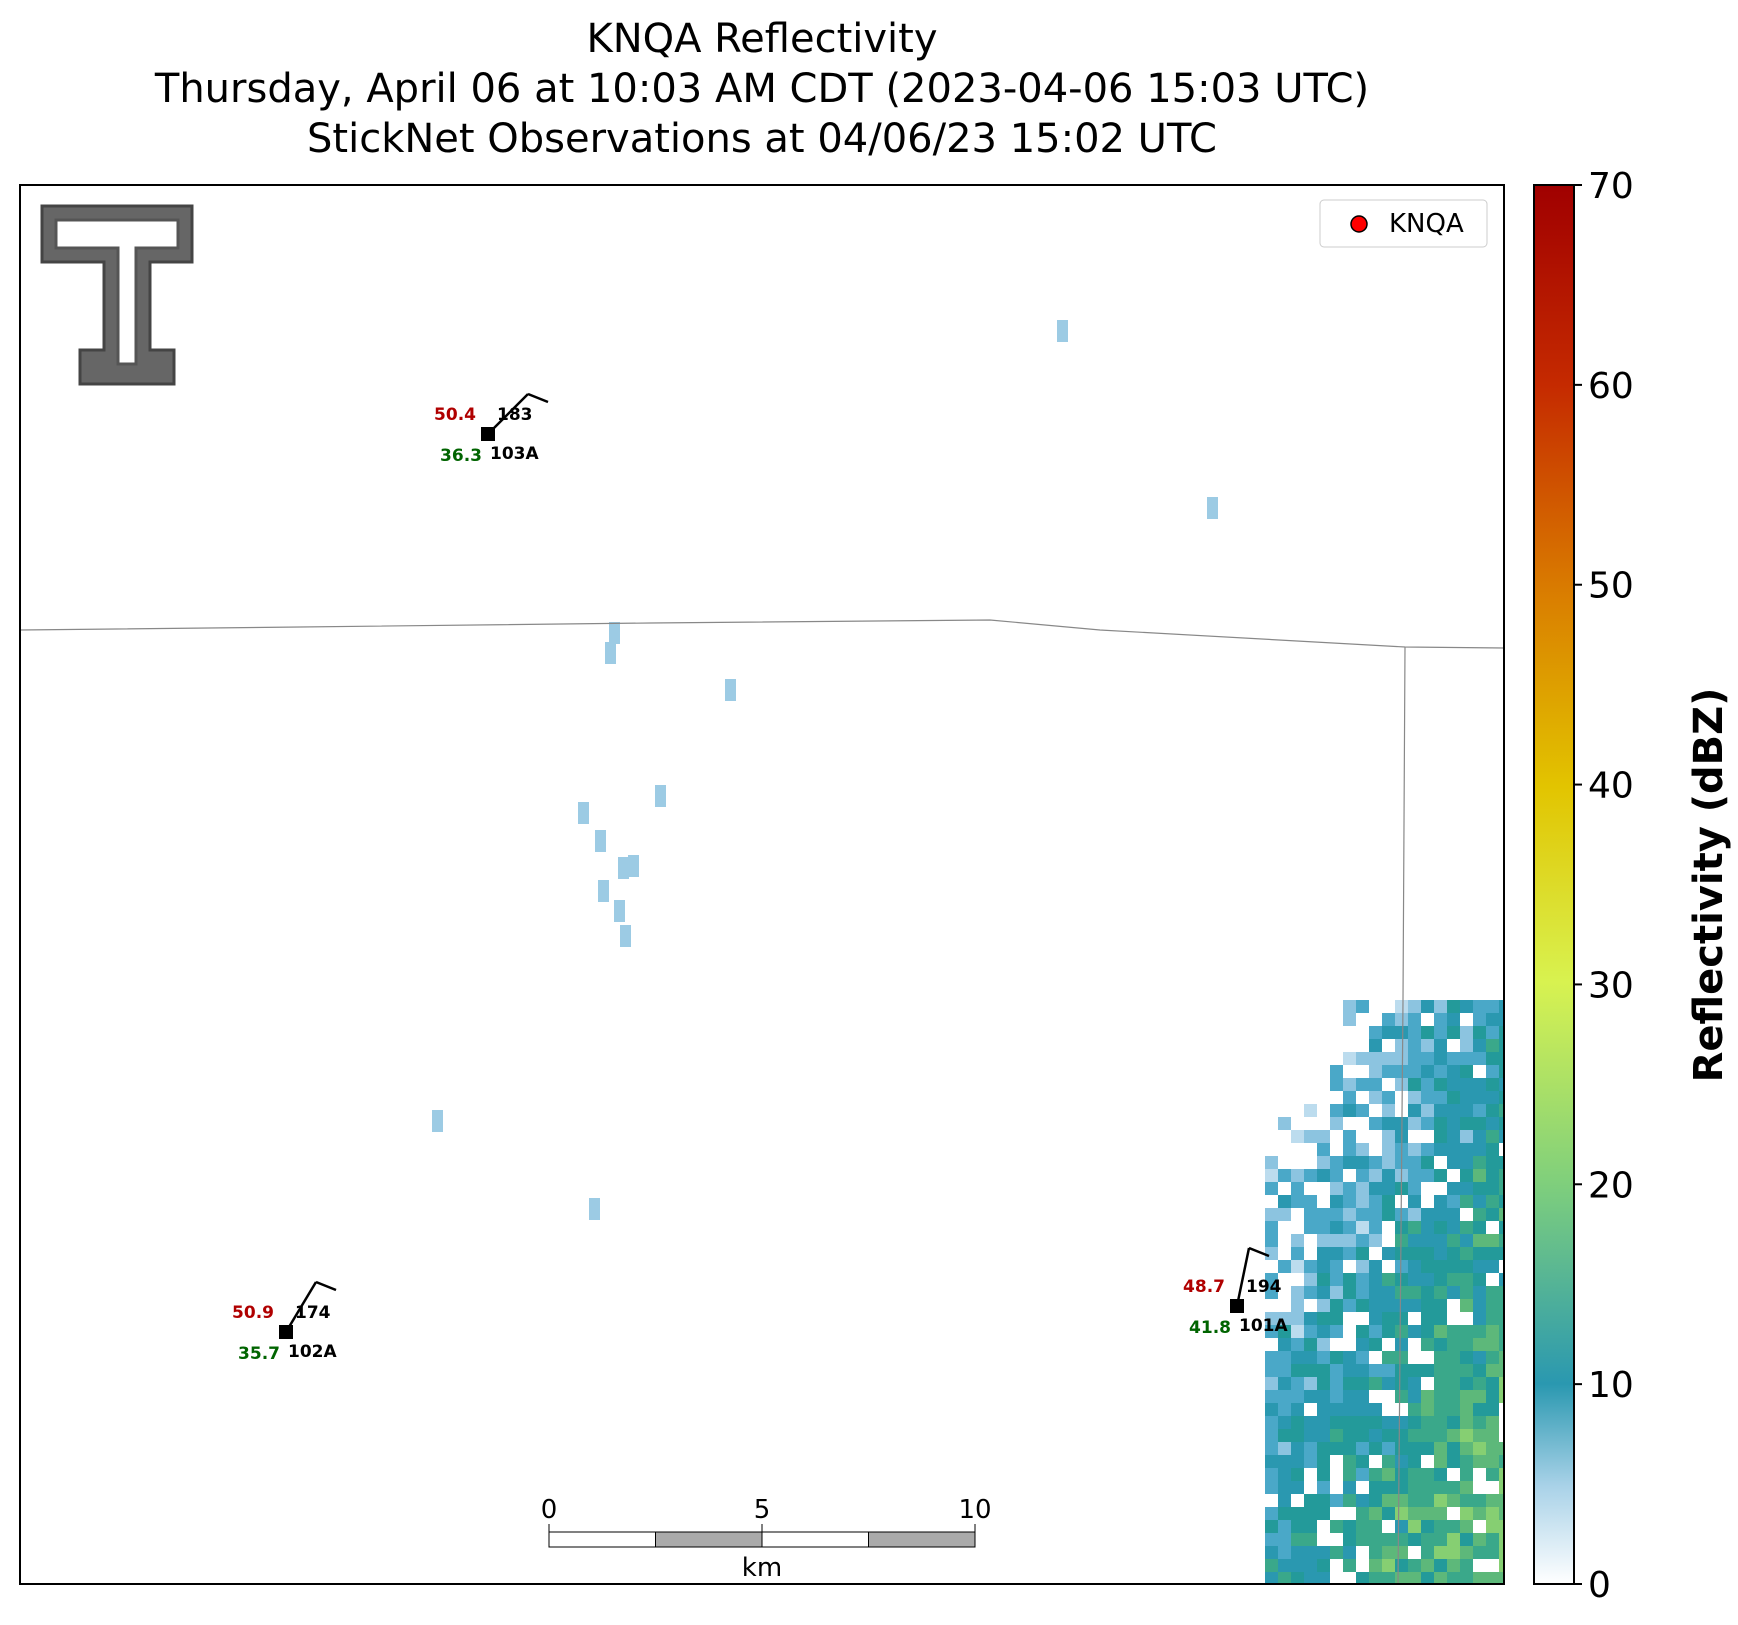 Image resolution: width=1738 pixels, height=1625 pixels. What do you see at coordinates (538, 398) in the screenshot?
I see `wind-barb-flag` at bounding box center [538, 398].